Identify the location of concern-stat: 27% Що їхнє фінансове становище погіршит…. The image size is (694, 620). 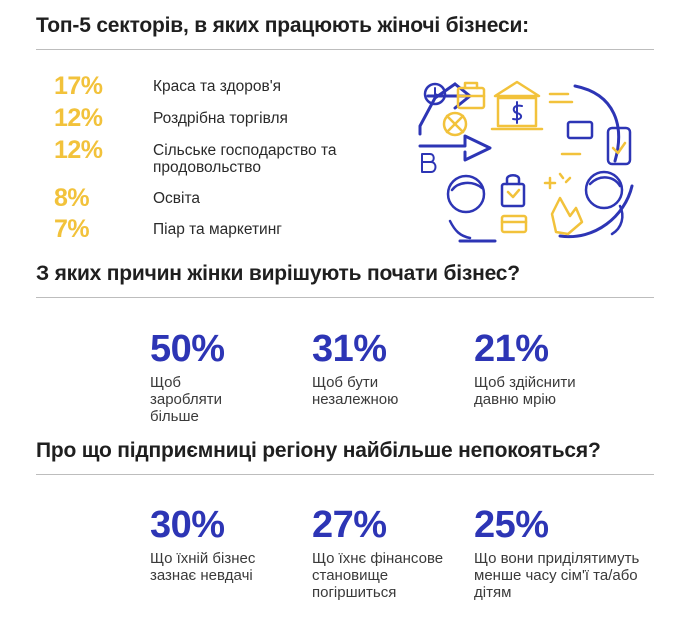
(387, 552).